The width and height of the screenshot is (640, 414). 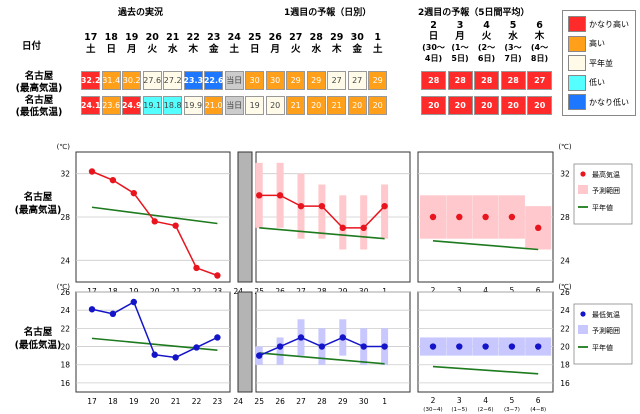 I want to click on date-header-22: 22 木, so click(x=193, y=43).